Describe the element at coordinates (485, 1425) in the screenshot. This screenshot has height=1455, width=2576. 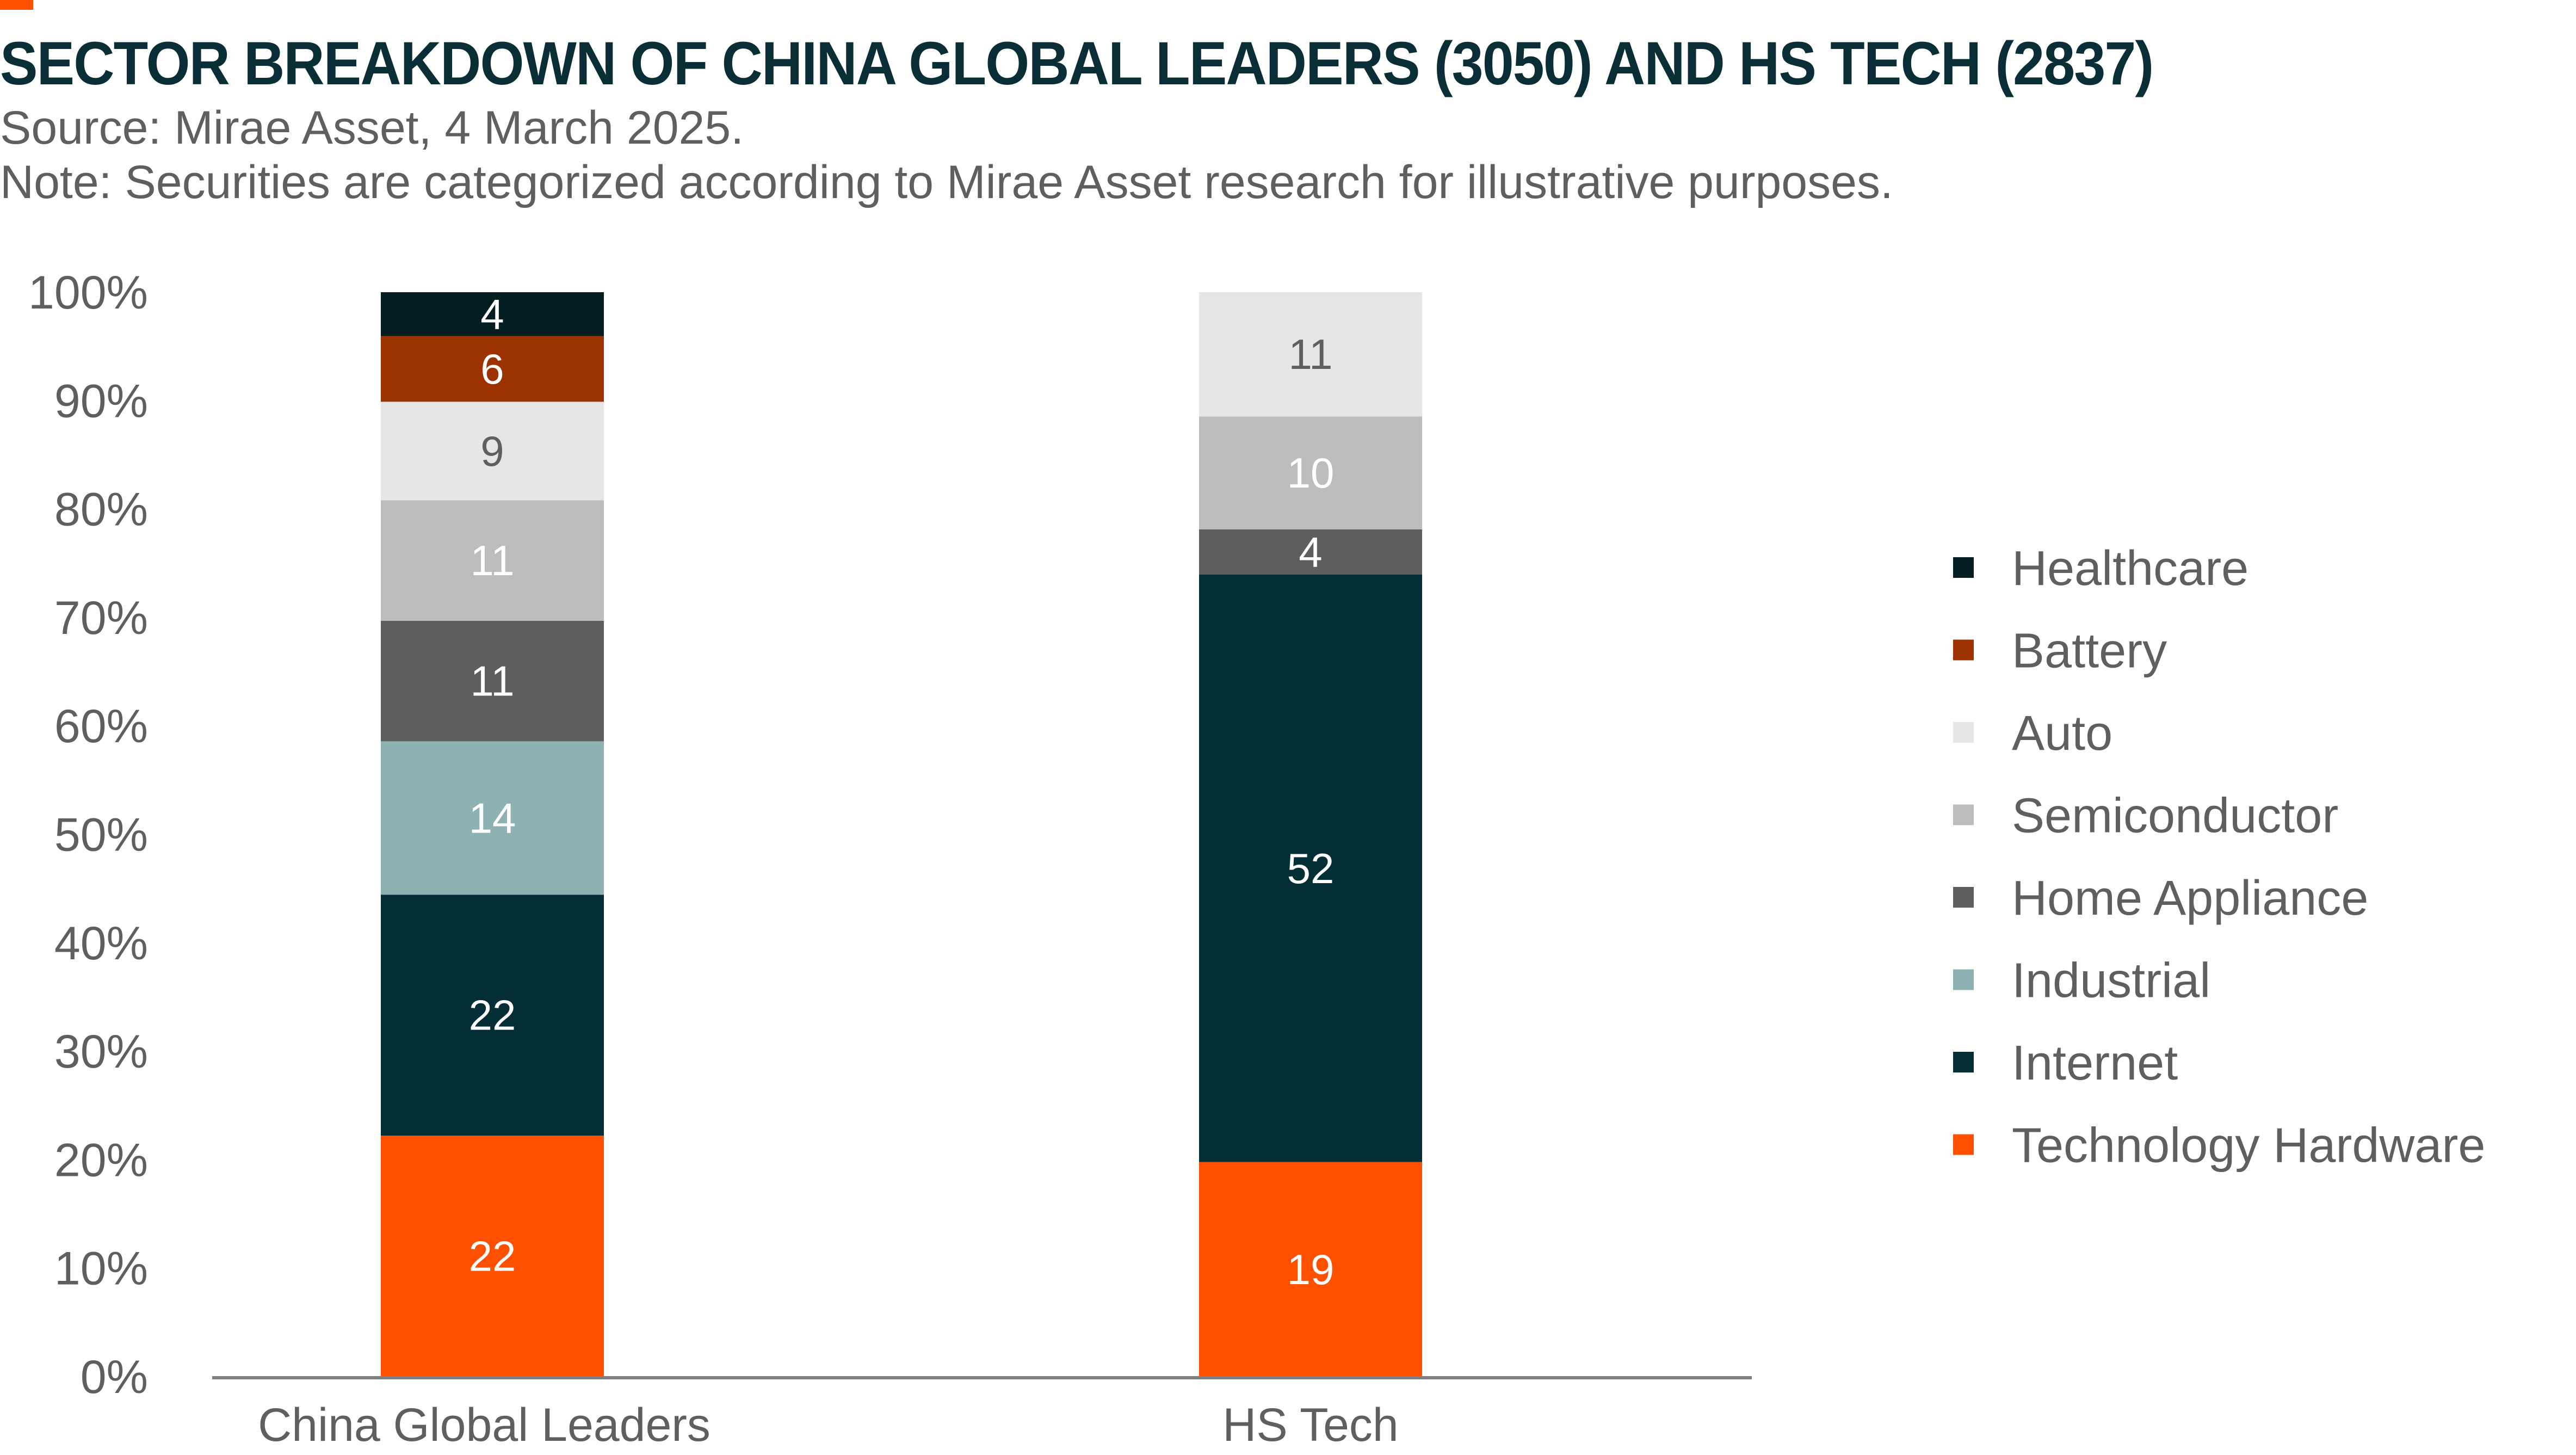
I see `x-category-label-china-global-leaders: China Global Leaders` at that location.